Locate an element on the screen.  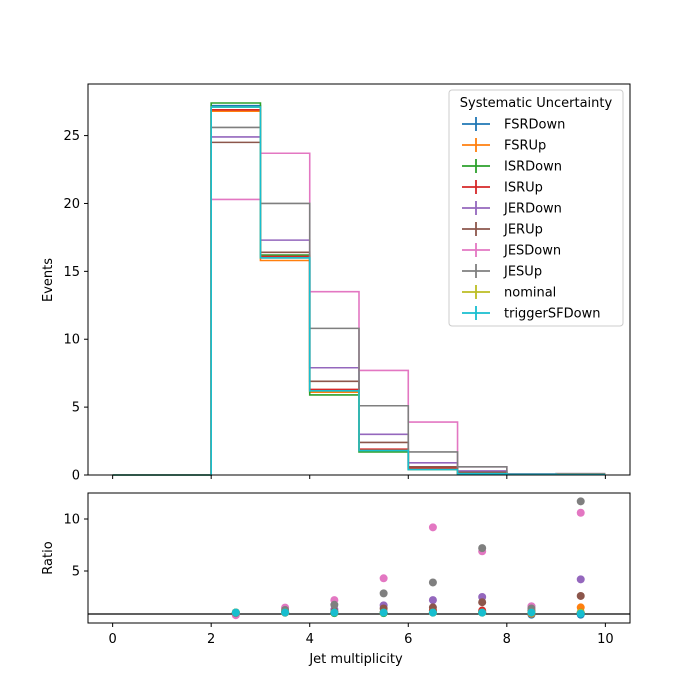
legend-box is located at coordinates (536, 208).